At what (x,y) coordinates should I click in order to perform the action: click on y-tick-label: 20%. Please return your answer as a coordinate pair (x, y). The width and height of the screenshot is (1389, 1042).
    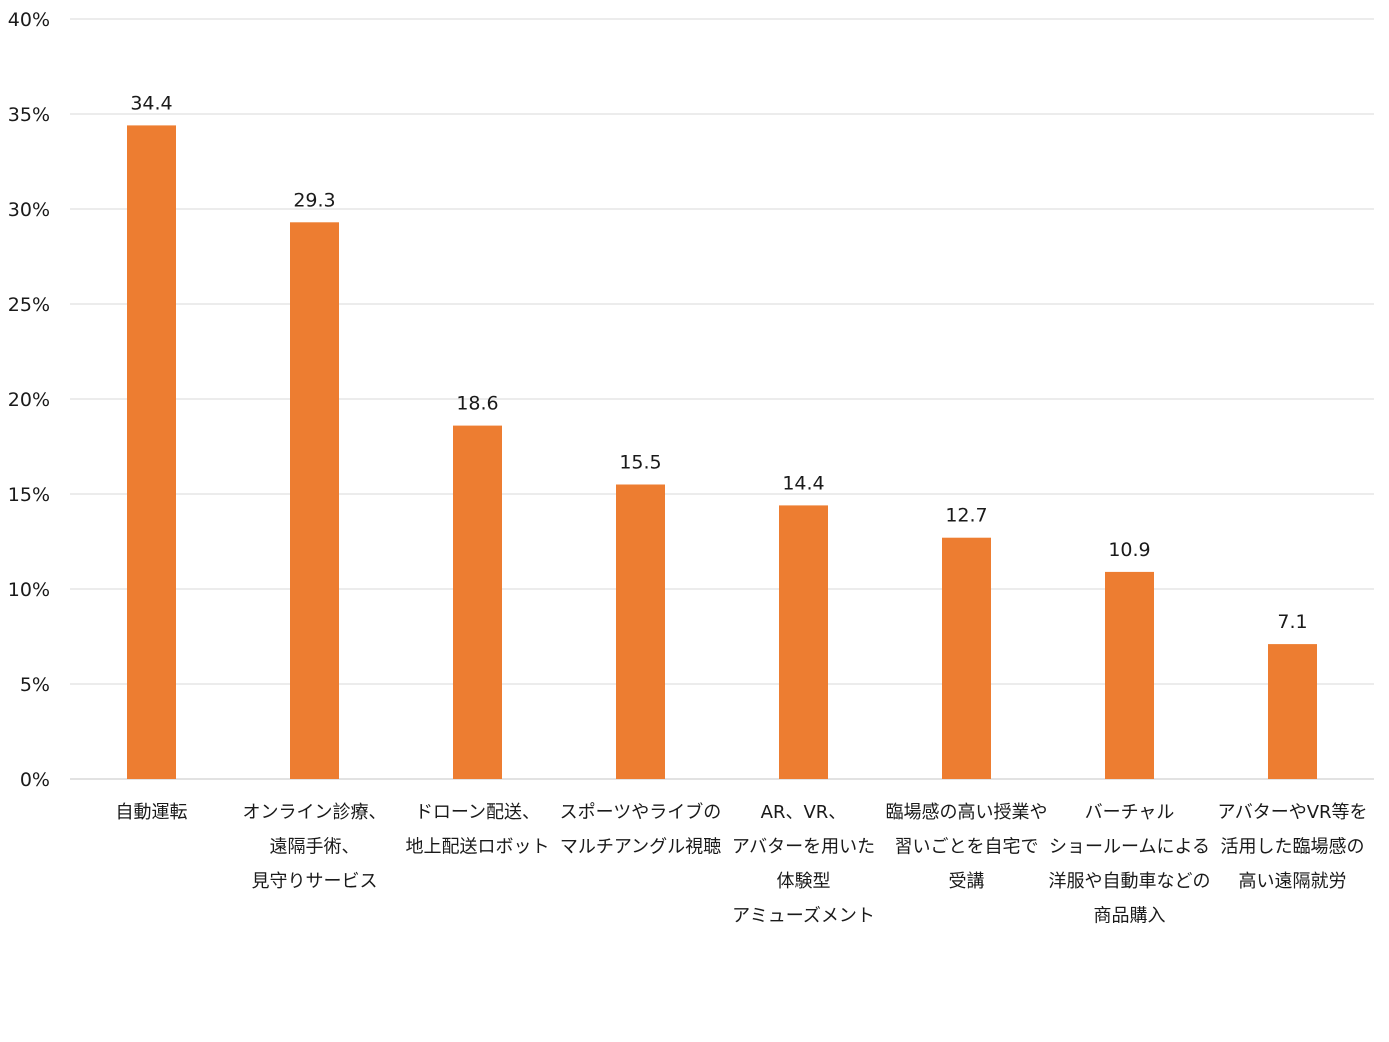
    Looking at the image, I should click on (29, 400).